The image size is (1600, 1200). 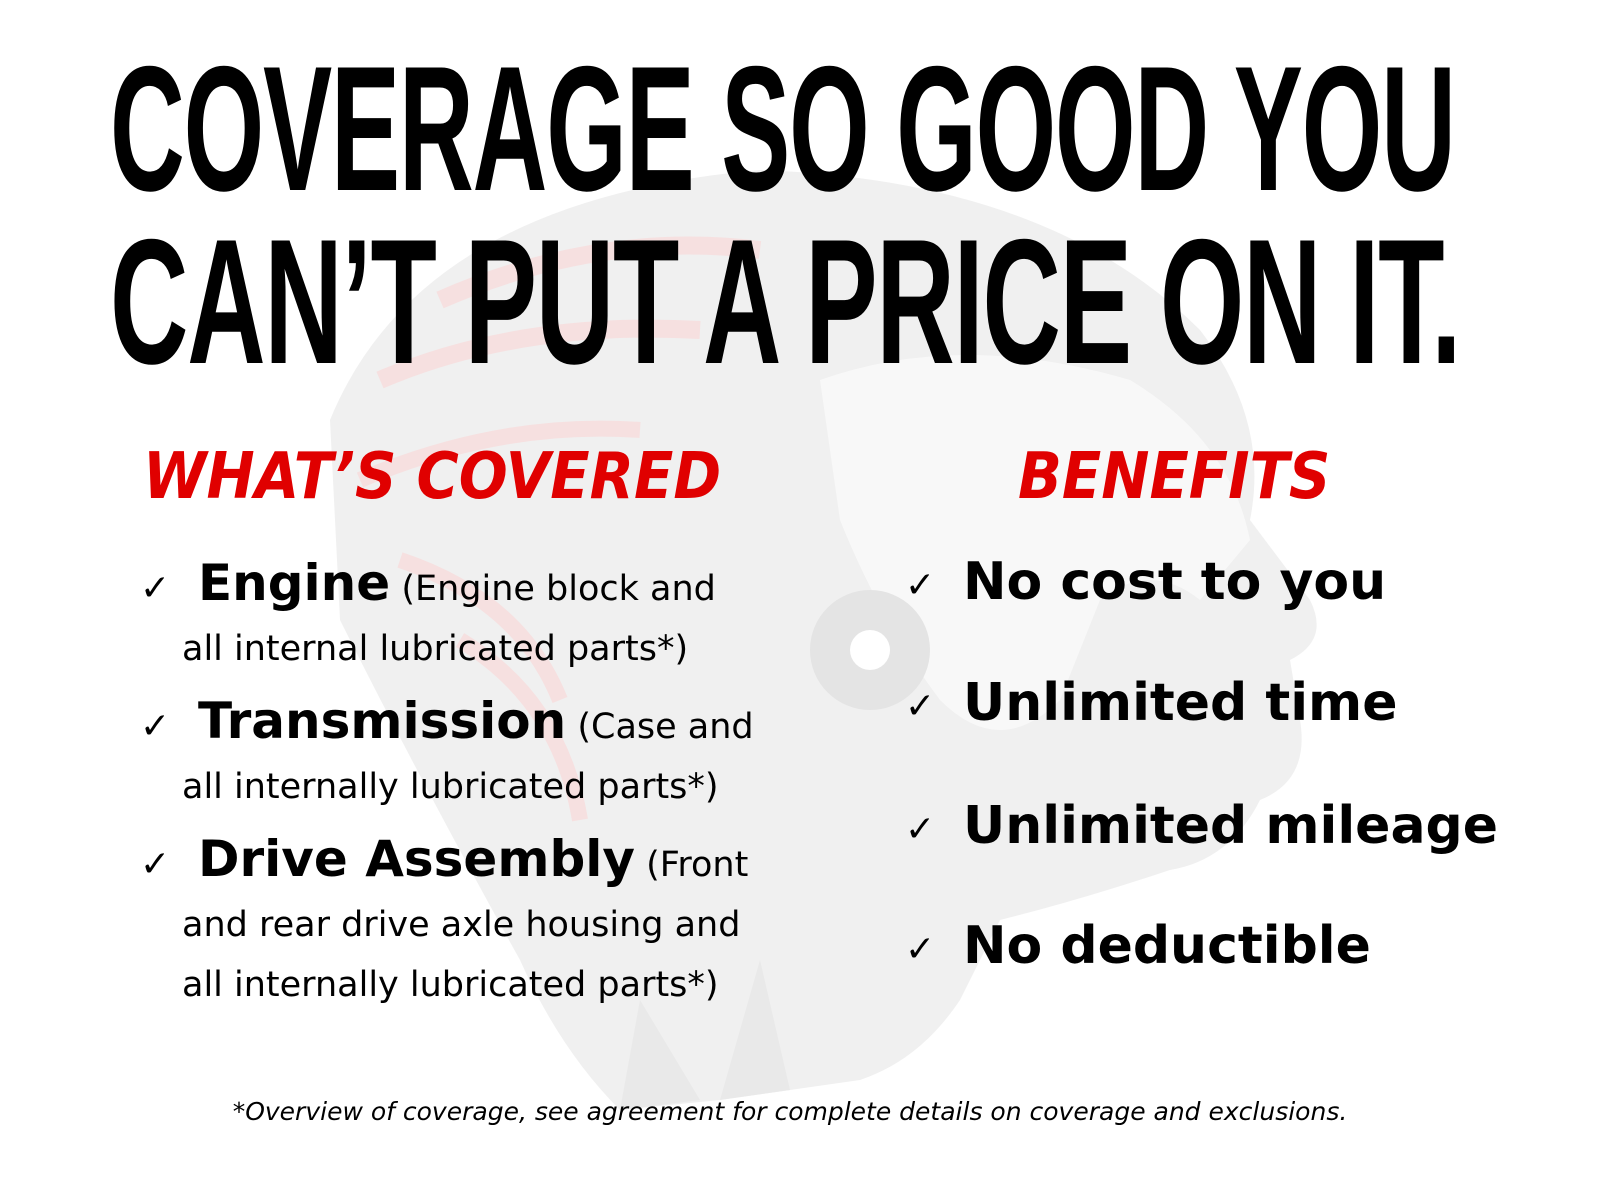 I want to click on covered-item-title: Drive Assembly, so click(x=416, y=859).